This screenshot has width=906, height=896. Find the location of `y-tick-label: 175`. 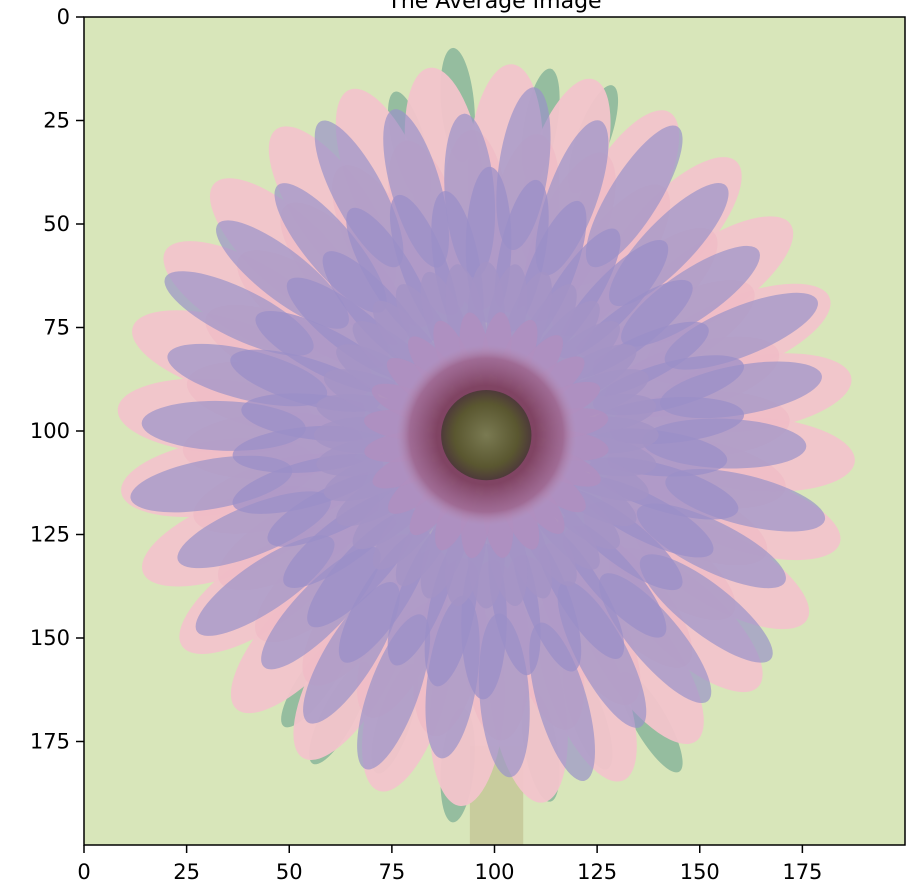

y-tick-label: 175 is located at coordinates (50, 742).